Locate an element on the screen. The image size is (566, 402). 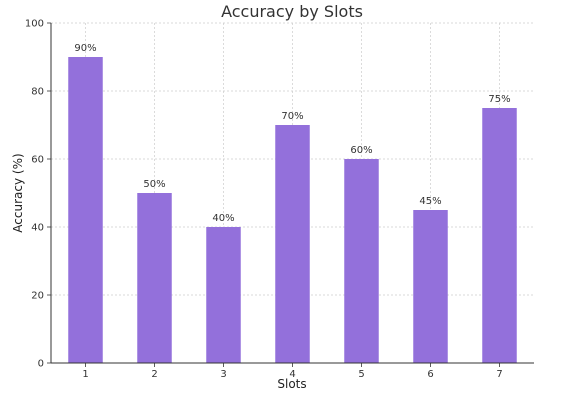
x-tick-label: 1 is located at coordinates (85, 374).